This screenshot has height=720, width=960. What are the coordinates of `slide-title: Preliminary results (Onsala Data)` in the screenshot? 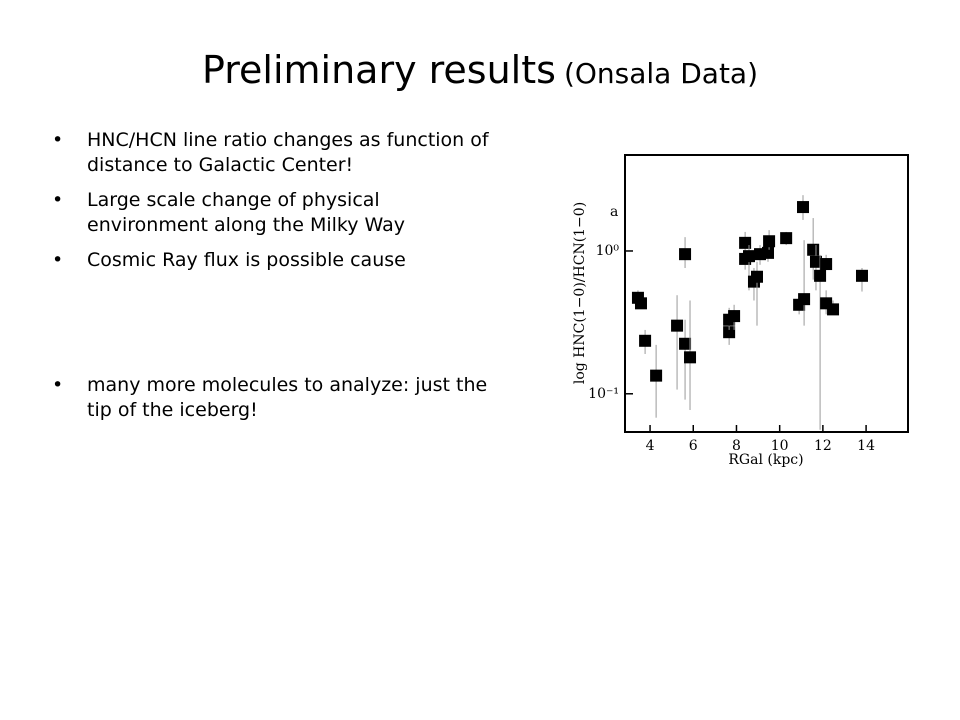 It's located at (480, 70).